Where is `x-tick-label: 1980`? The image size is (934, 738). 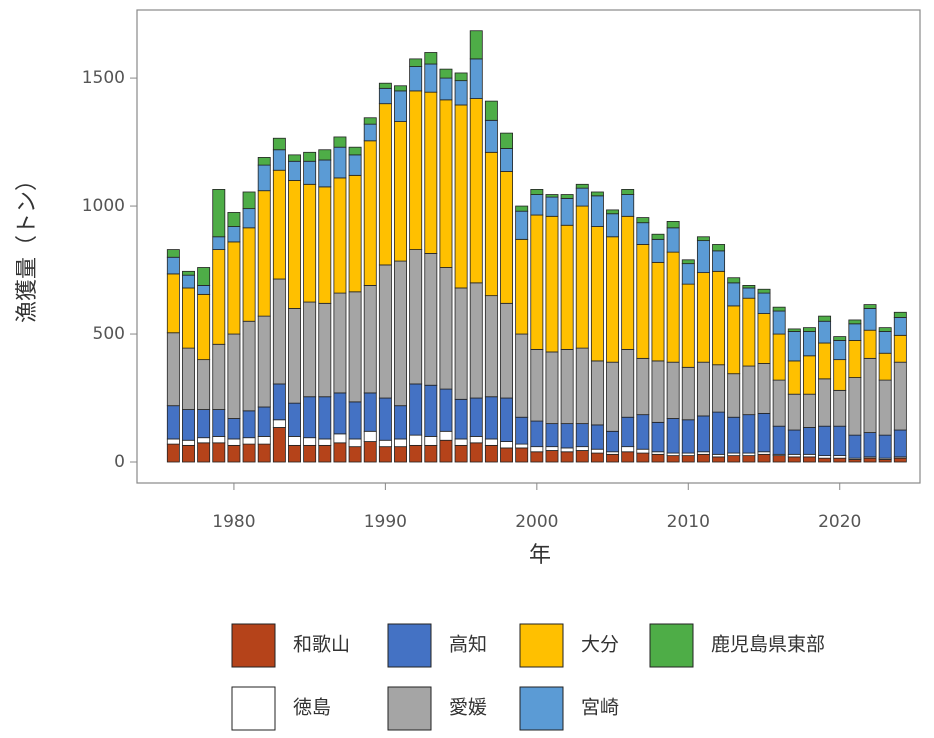
x-tick-label: 1980 is located at coordinates (233, 522).